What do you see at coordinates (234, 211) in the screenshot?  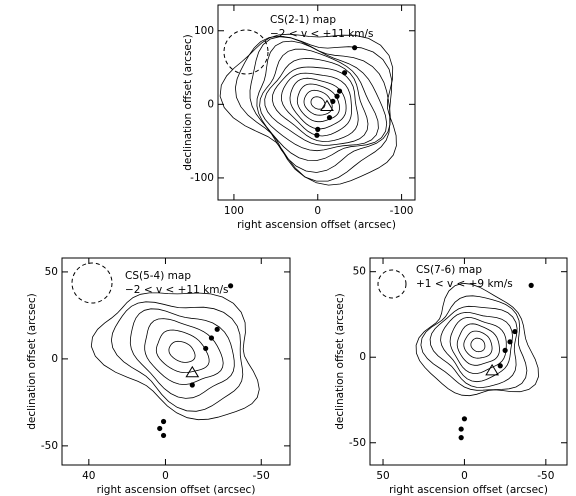 I see `x-tick-label: 100` at bounding box center [234, 211].